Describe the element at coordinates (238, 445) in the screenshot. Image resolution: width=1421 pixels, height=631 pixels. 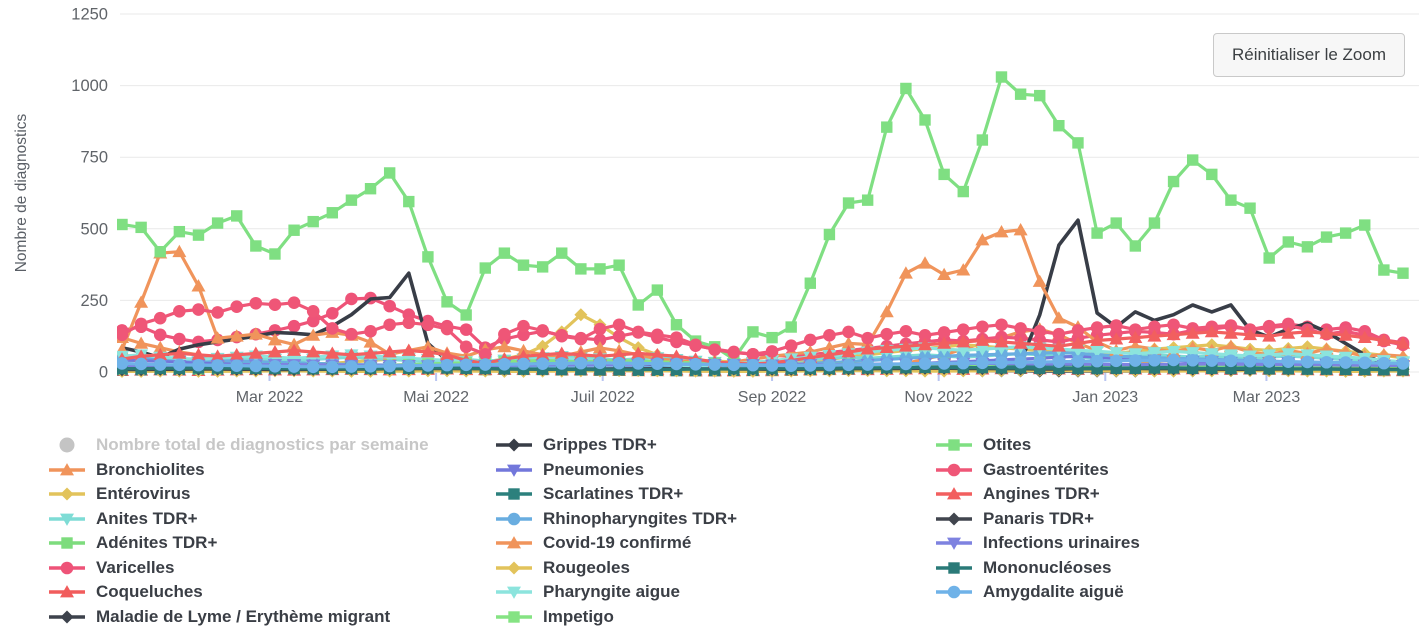
I see `legend-item-nombre-total-de-diagnostics-par-semaine: Nombre total de diagnostics par semaine` at that location.